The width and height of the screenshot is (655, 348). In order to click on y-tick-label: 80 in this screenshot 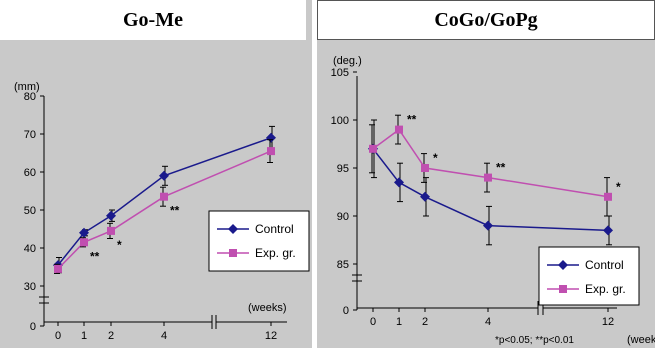, I will do `click(30, 97)`.